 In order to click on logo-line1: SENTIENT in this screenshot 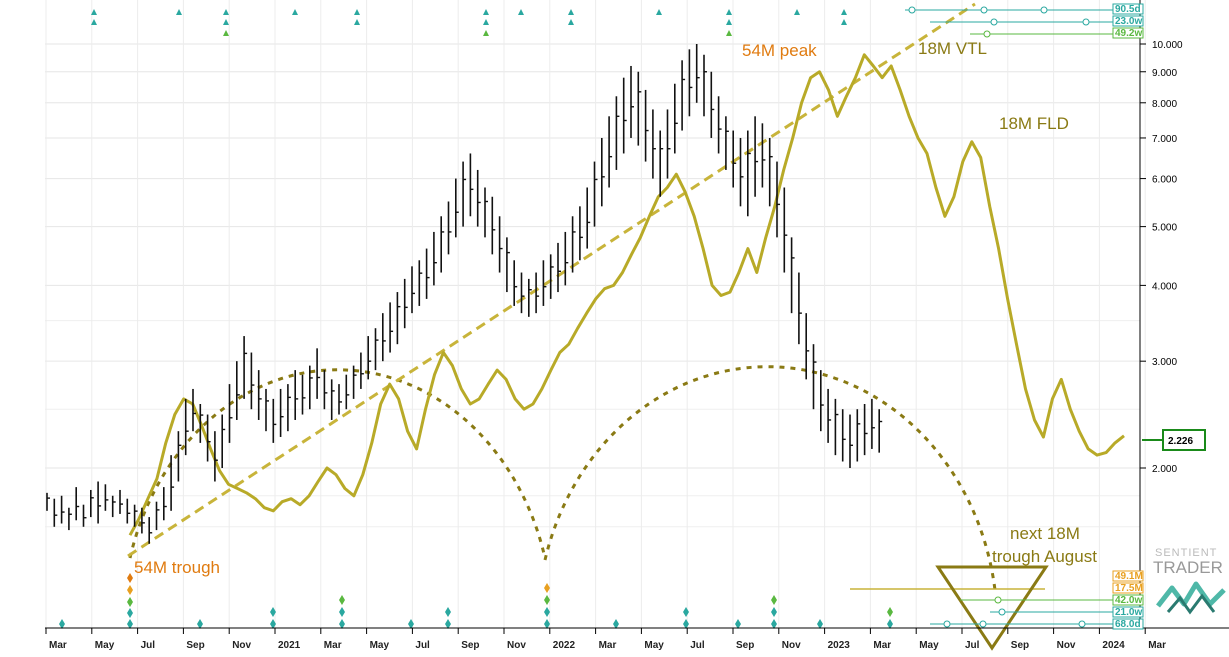, I will do `click(1186, 553)`.